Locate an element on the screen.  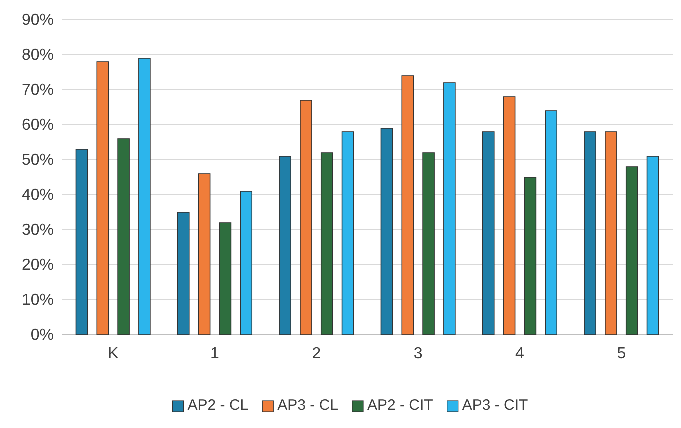
x-tick-label: 4 is located at coordinates (520, 353).